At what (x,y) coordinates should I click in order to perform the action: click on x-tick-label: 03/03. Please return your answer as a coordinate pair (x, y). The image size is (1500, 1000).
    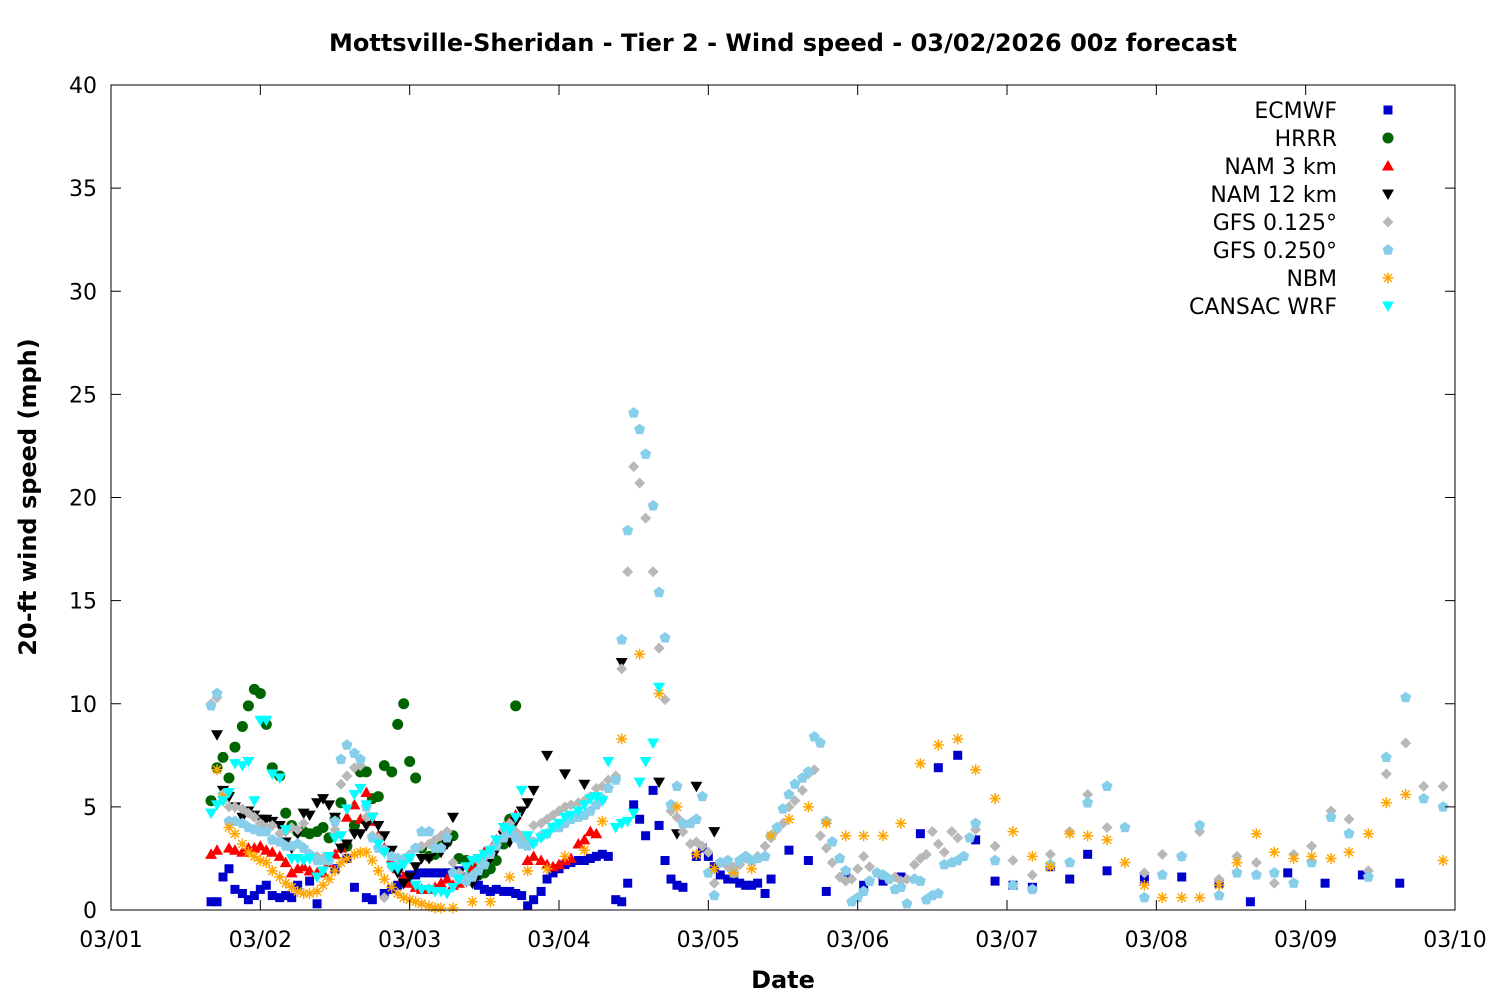
    Looking at the image, I should click on (409, 940).